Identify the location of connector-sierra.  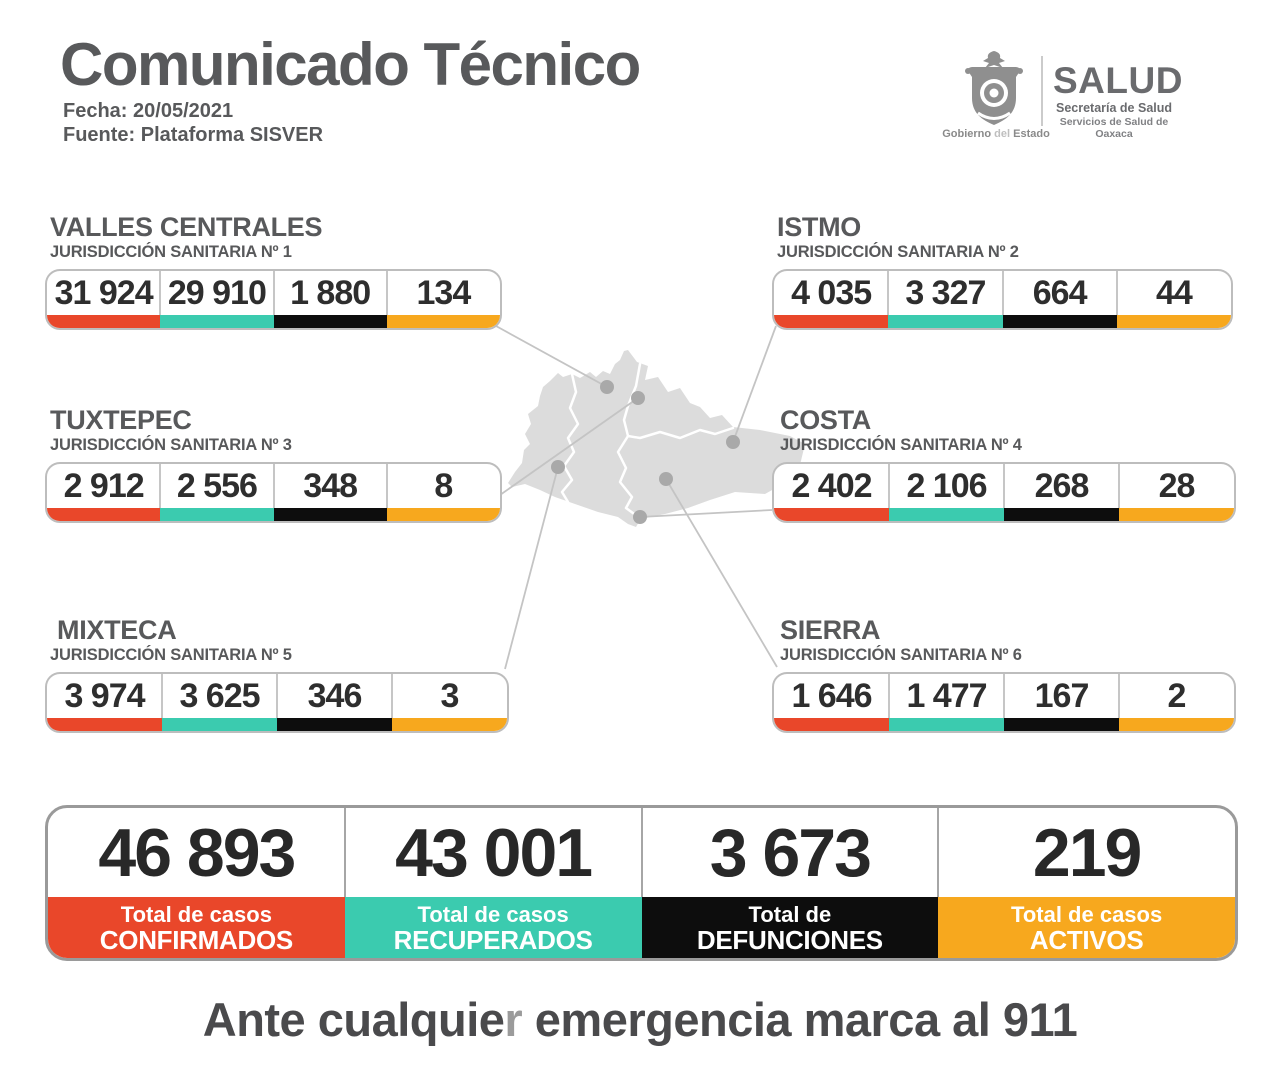
(721, 573).